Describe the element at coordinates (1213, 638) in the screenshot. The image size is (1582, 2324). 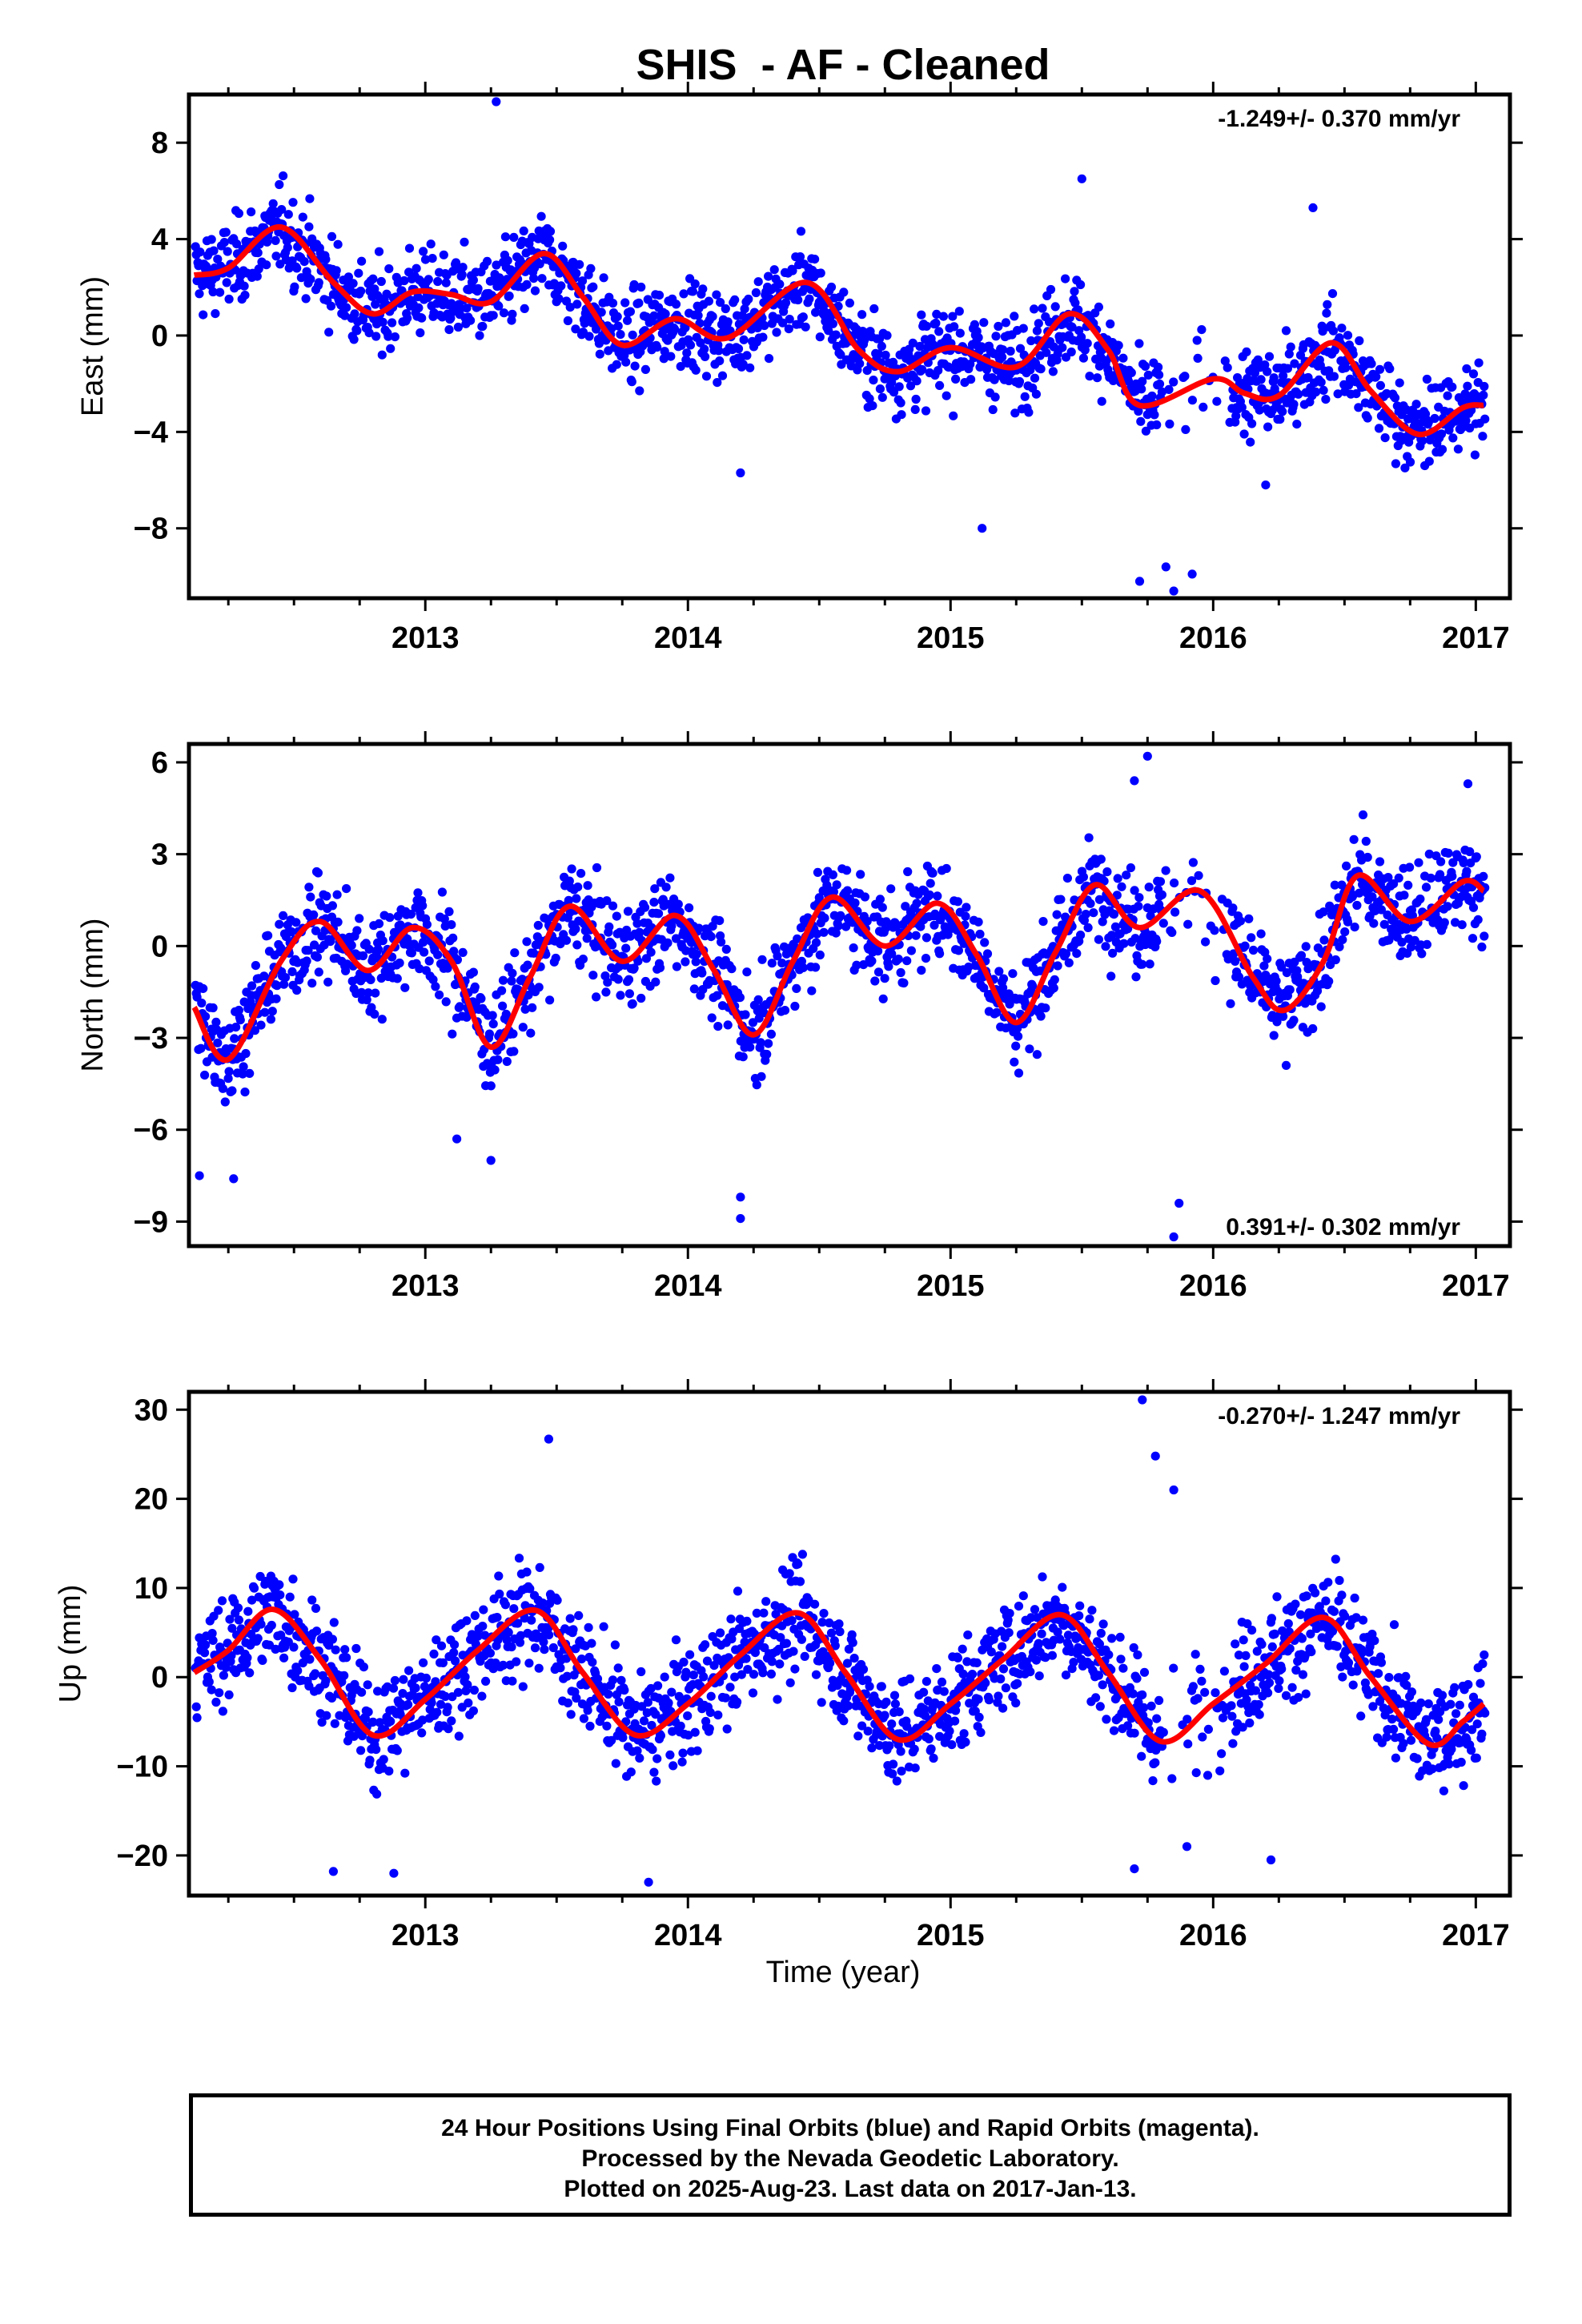
I see `x-tick-label: 2016` at that location.